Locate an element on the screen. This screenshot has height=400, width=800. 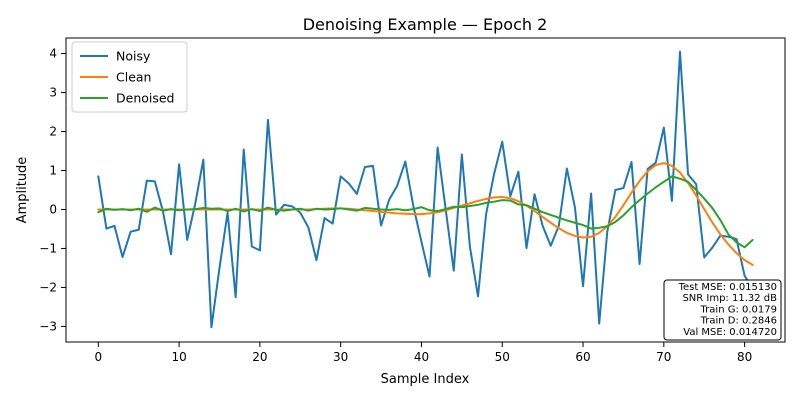
legend-label-clean: Clean is located at coordinates (133, 77).